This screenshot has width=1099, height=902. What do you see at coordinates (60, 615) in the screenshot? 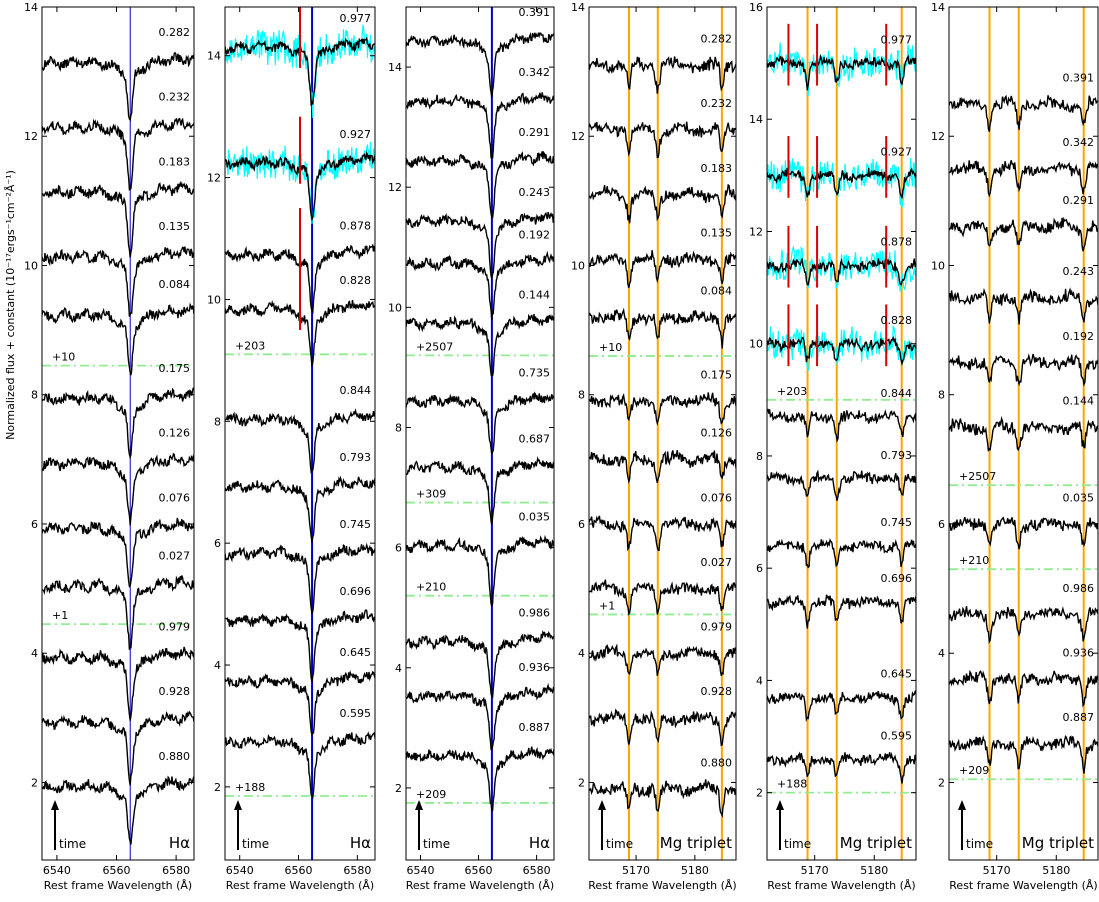
I see `separator-label: +1` at bounding box center [60, 615].